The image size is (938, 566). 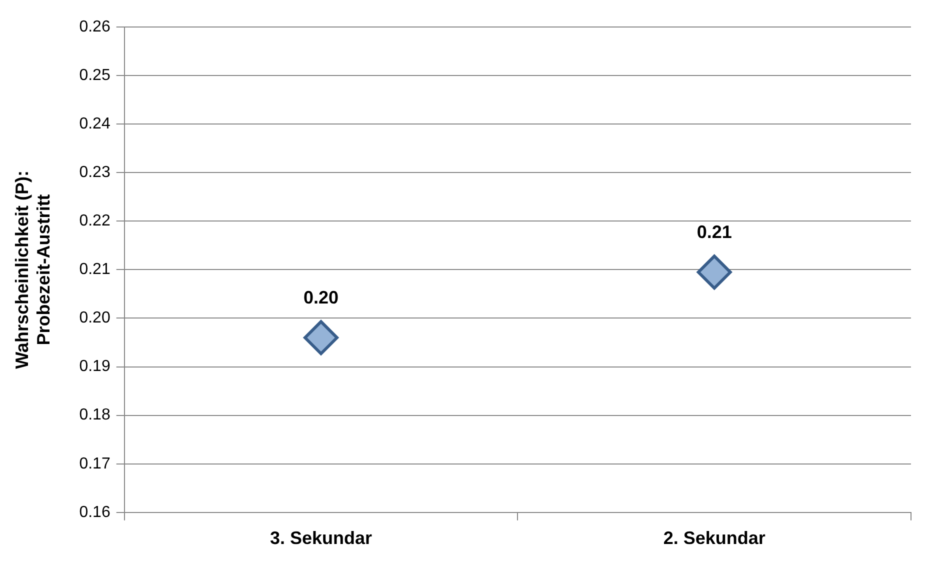 I want to click on y-tick-label: 0.18, so click(x=94, y=415).